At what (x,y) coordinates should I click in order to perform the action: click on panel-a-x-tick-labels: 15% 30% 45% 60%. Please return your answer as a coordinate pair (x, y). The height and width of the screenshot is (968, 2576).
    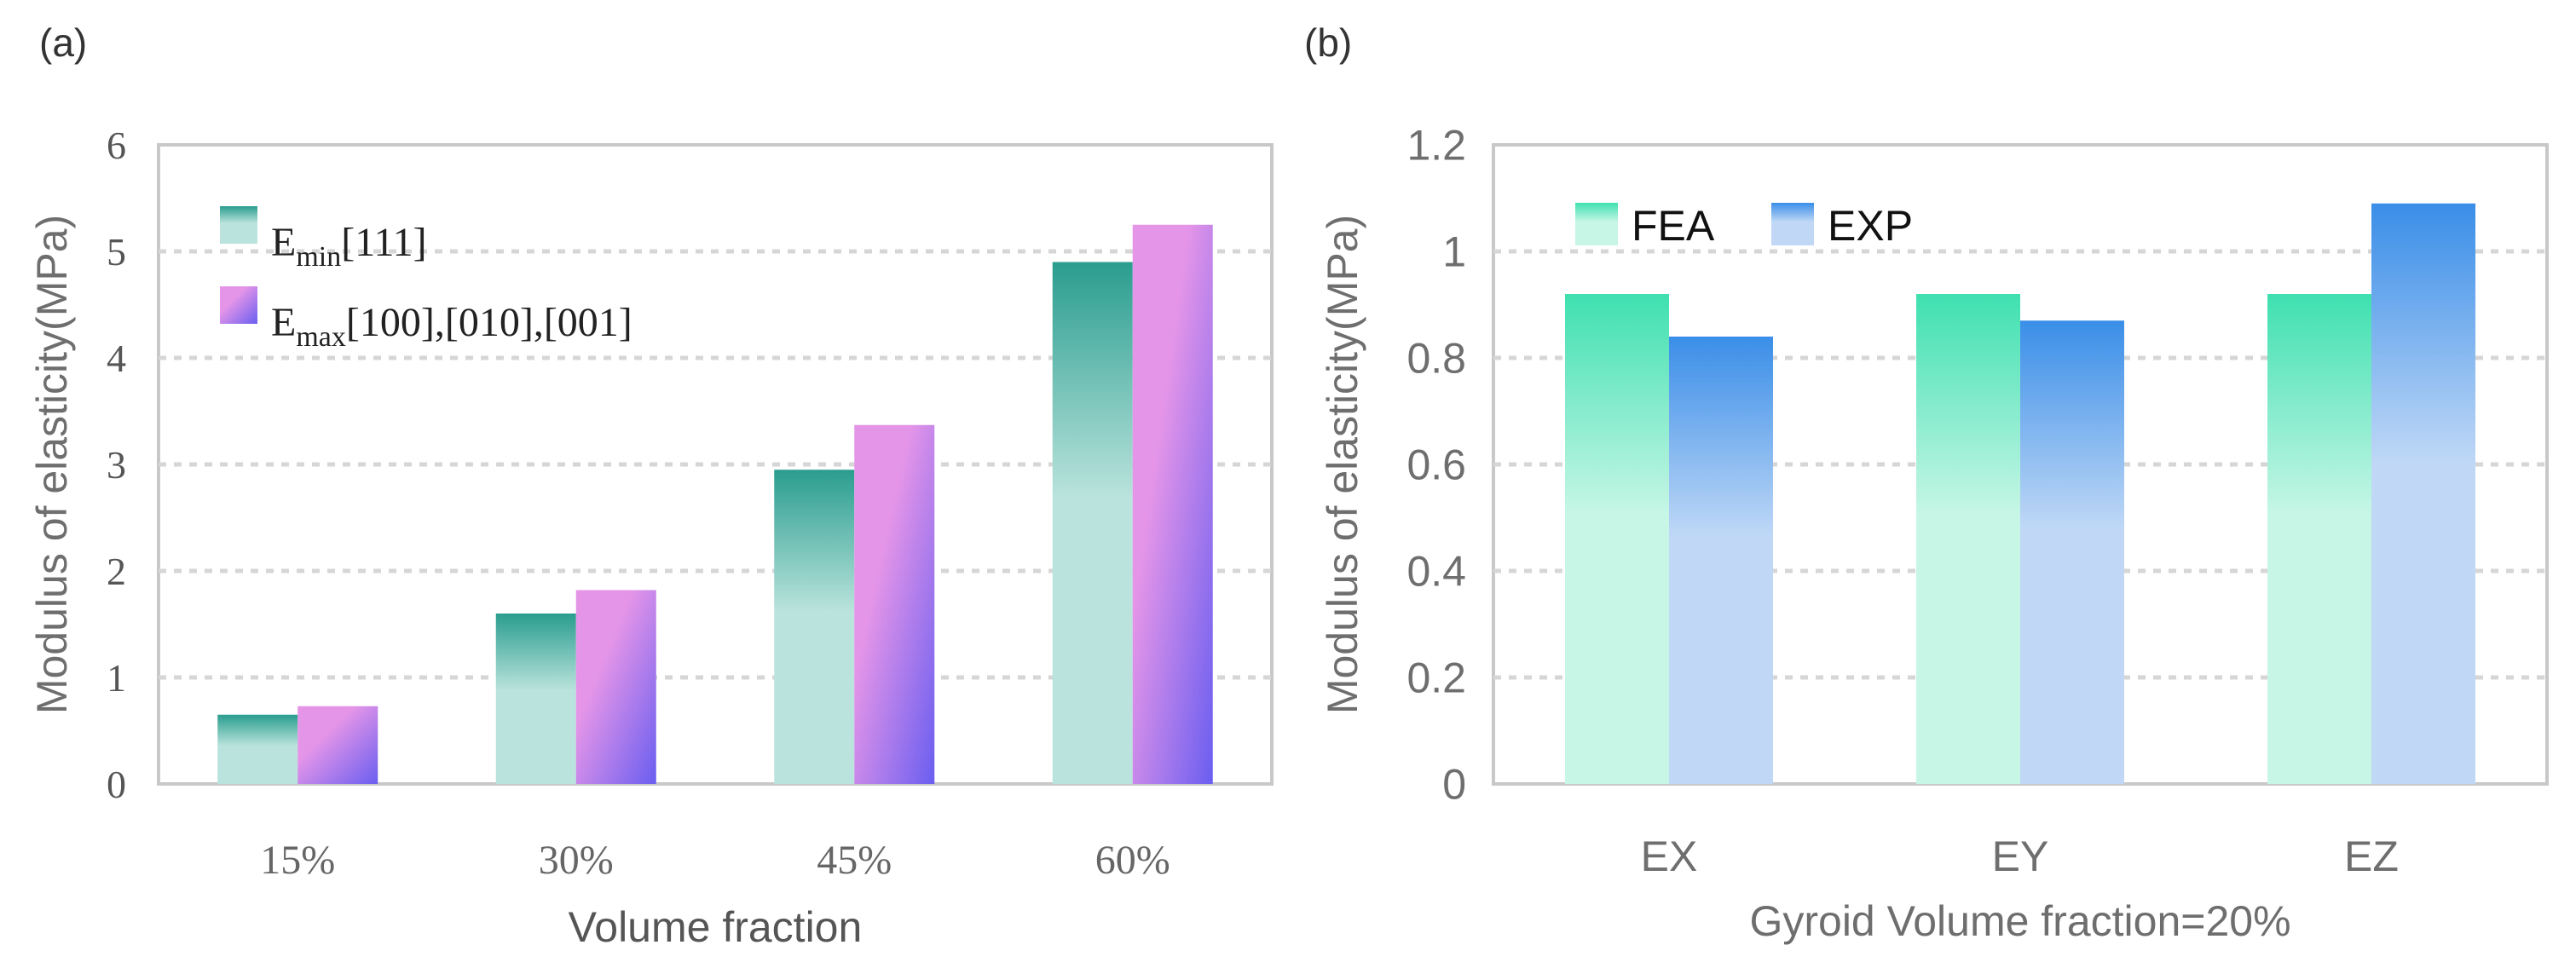
    Looking at the image, I should click on (715, 860).